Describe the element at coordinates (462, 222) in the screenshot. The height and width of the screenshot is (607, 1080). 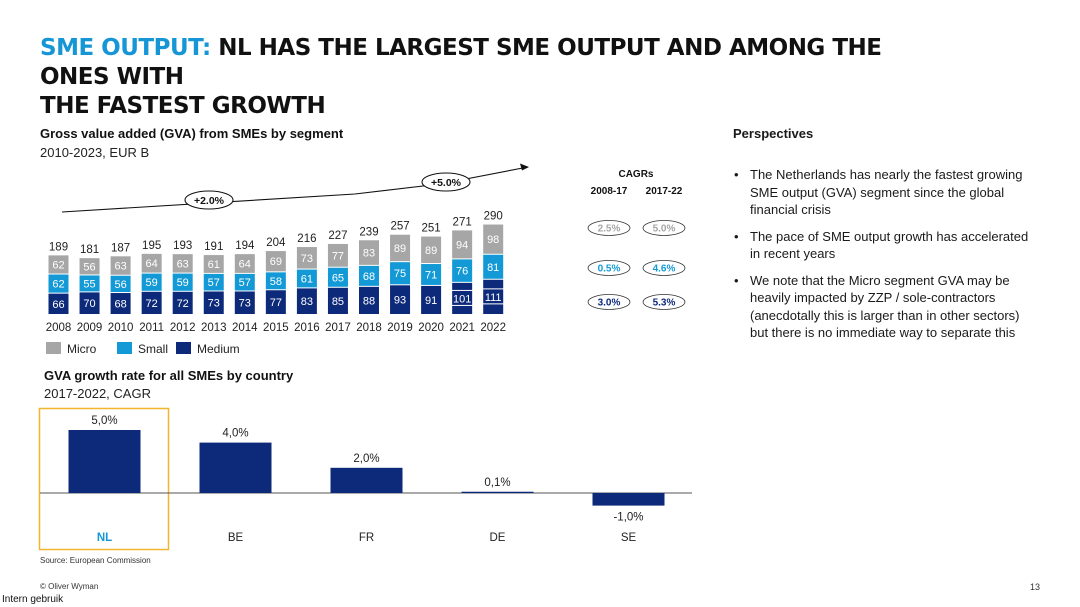
I see `total-label: 271` at that location.